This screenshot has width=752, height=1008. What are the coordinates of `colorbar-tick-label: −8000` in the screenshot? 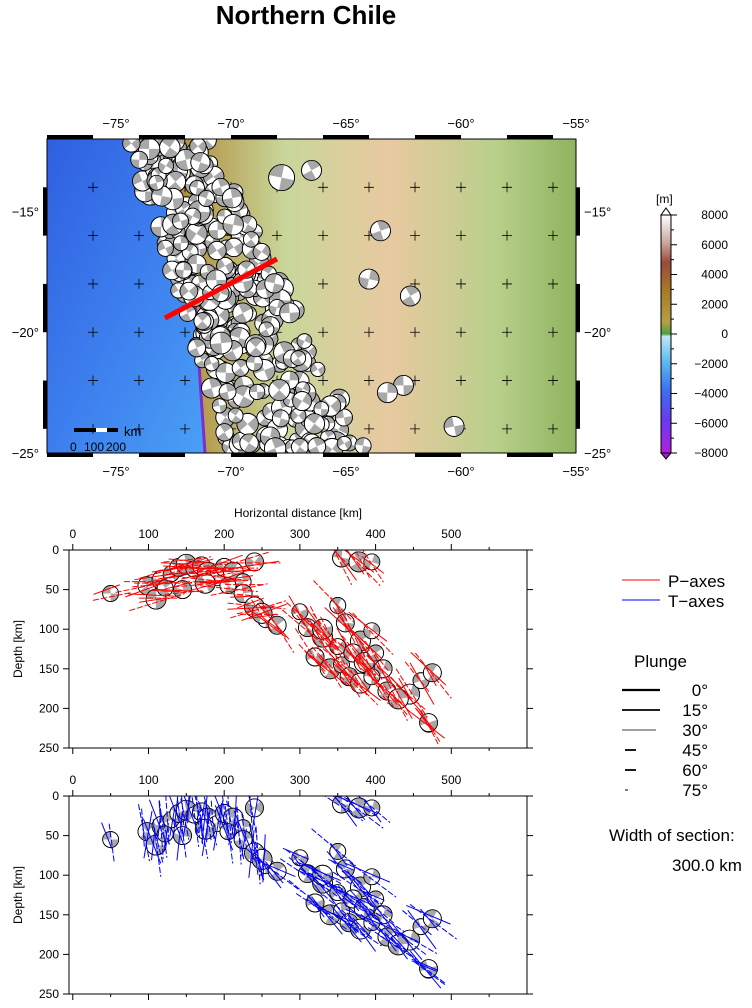 It's located at (711, 453).